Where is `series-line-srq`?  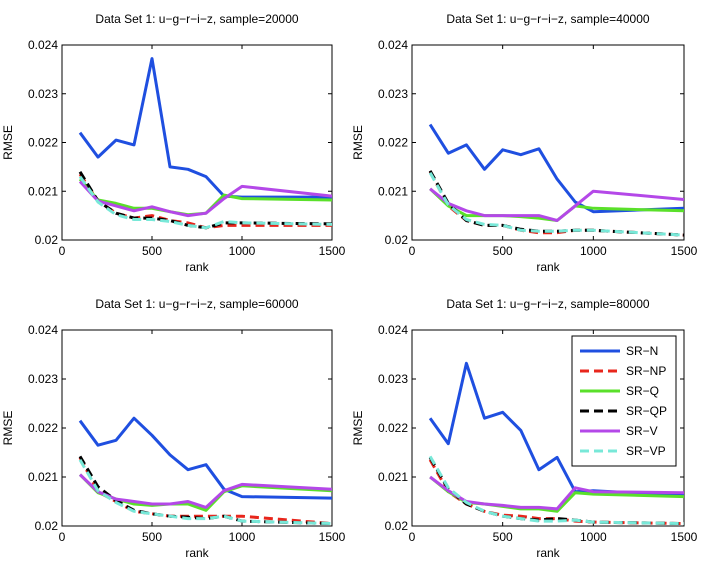 series-line-srq is located at coordinates (556, 204).